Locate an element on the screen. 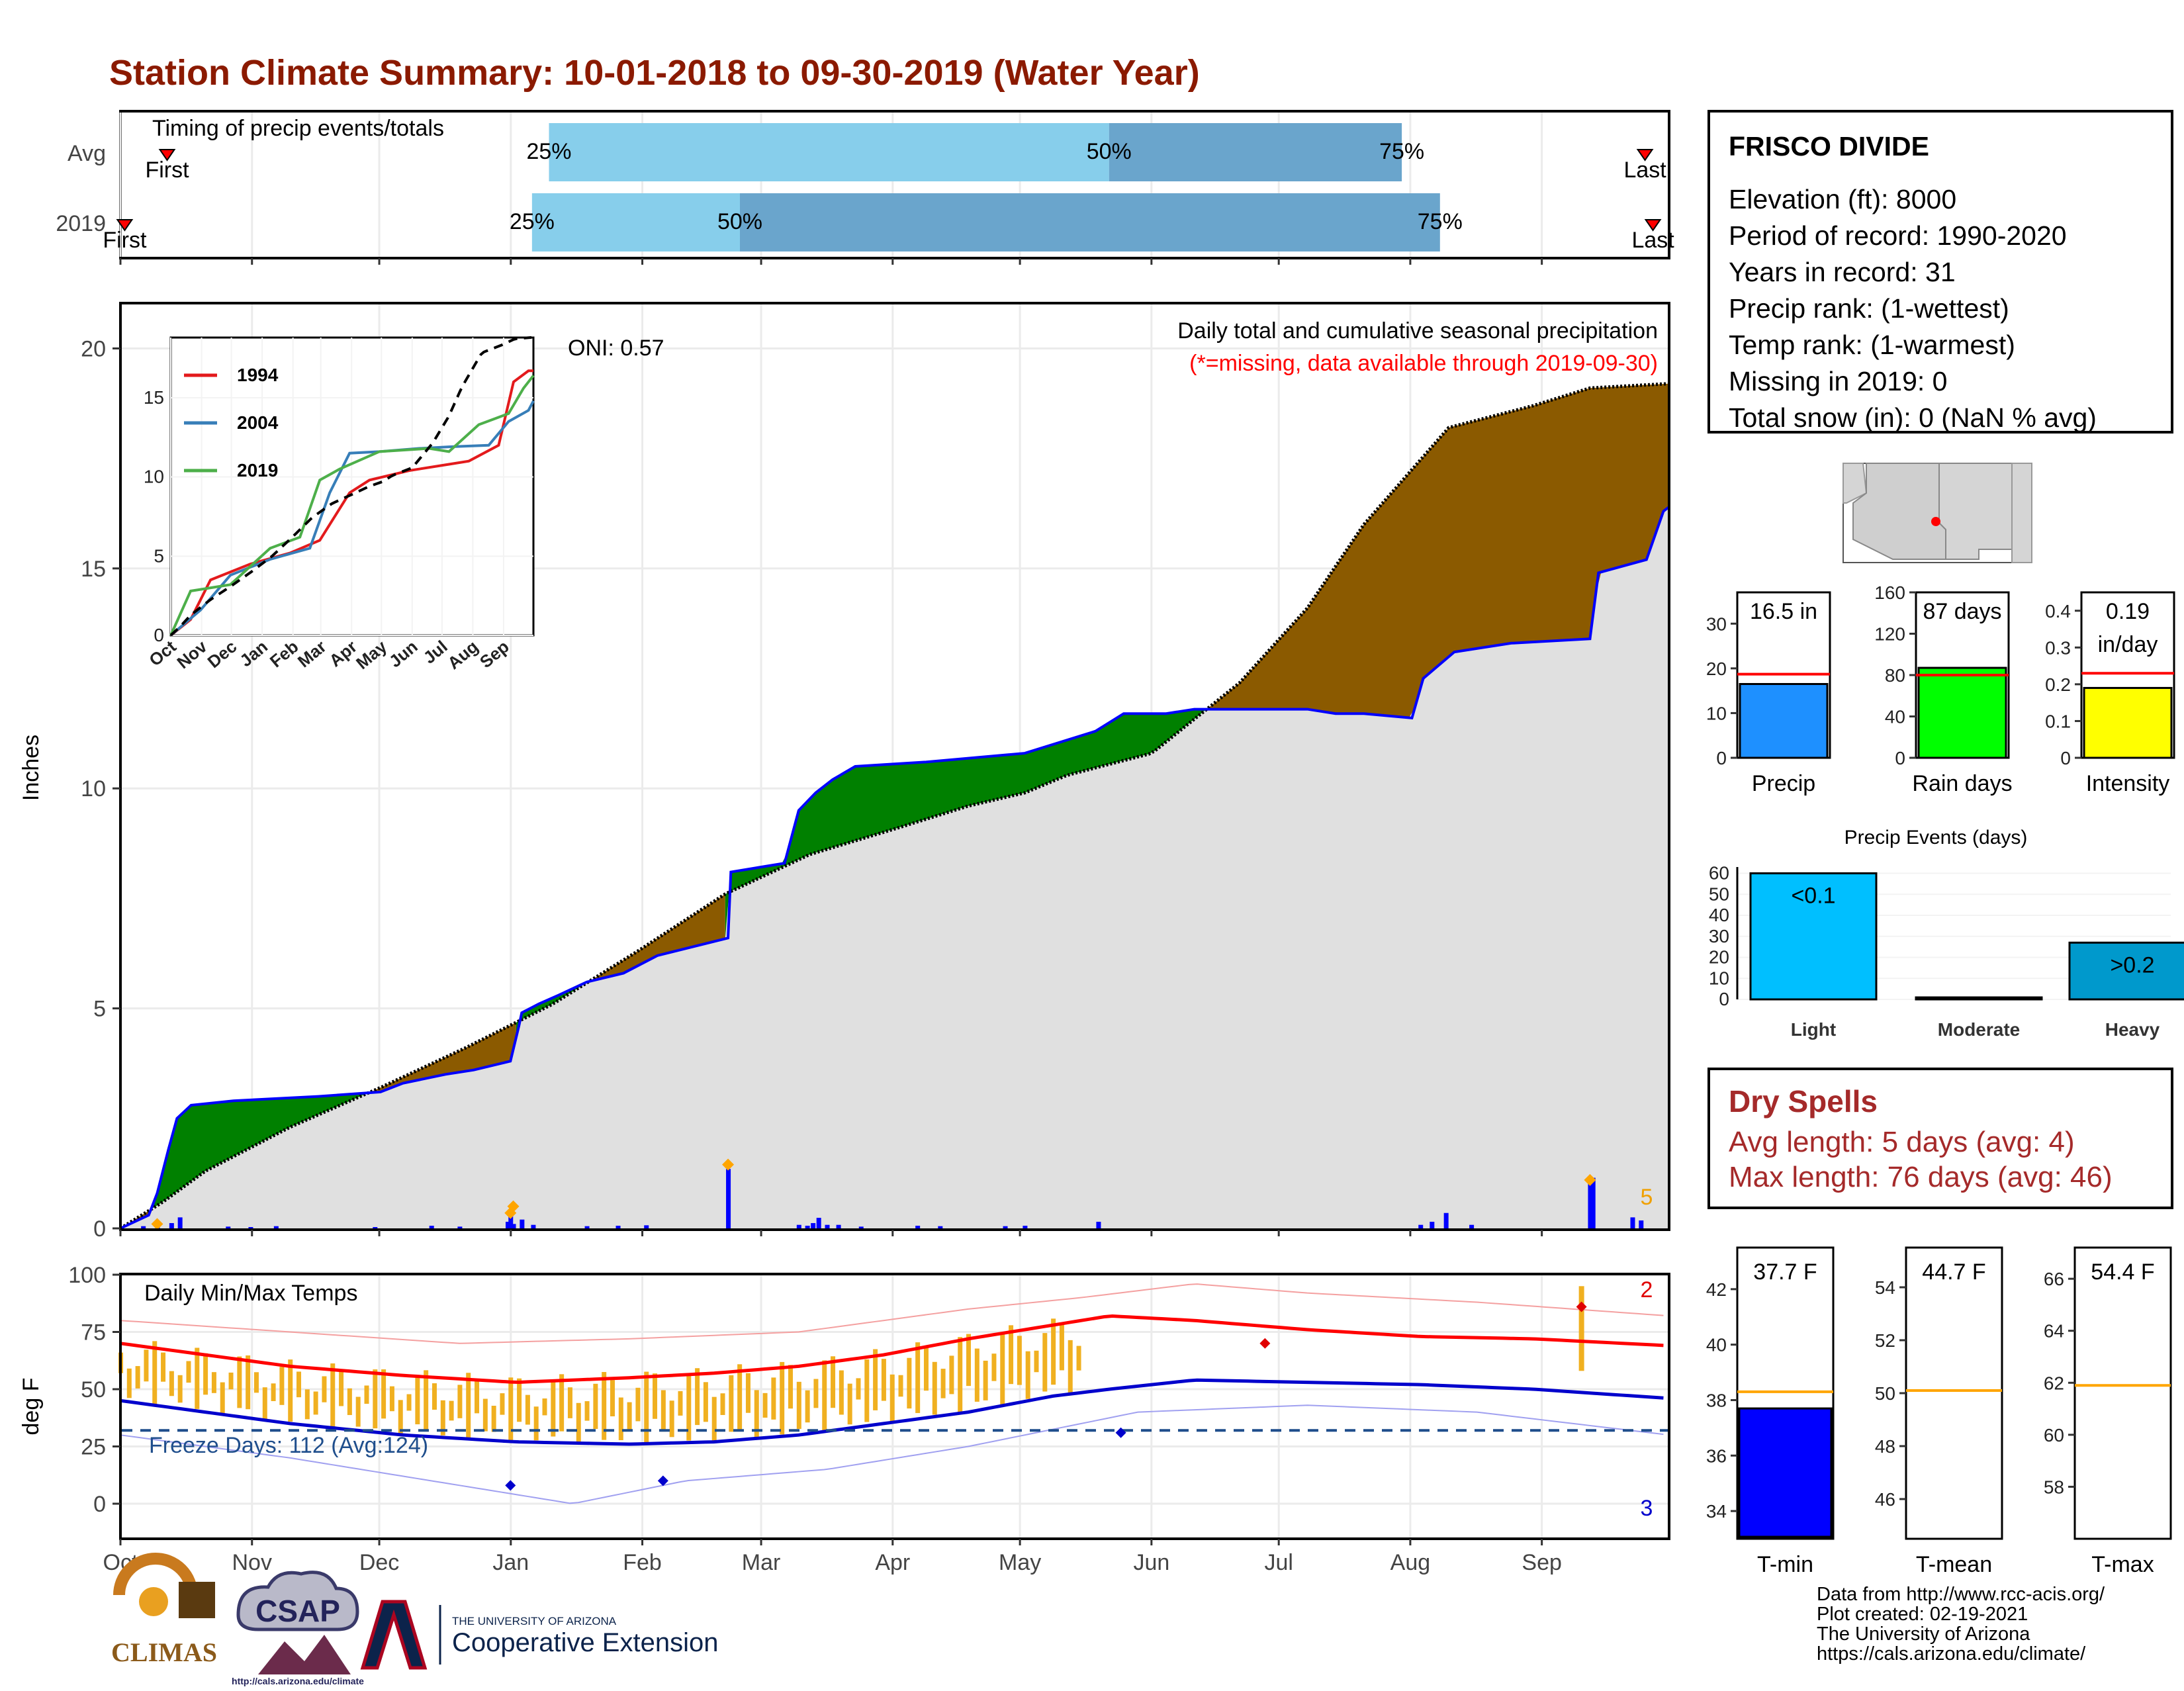  timing-p50-label: 50% is located at coordinates (1109, 151).